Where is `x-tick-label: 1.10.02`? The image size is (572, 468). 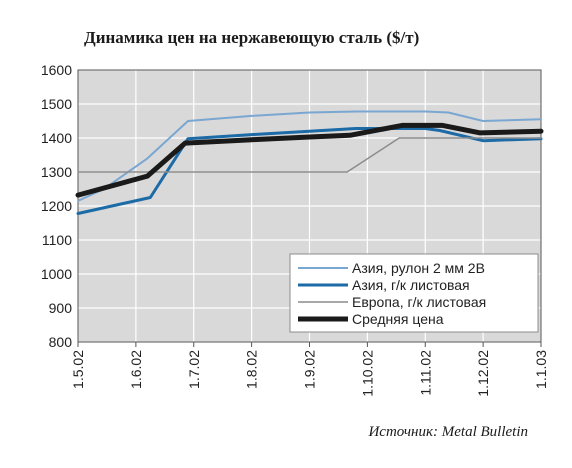 x-tick-label: 1.10.02 is located at coordinates (367, 373).